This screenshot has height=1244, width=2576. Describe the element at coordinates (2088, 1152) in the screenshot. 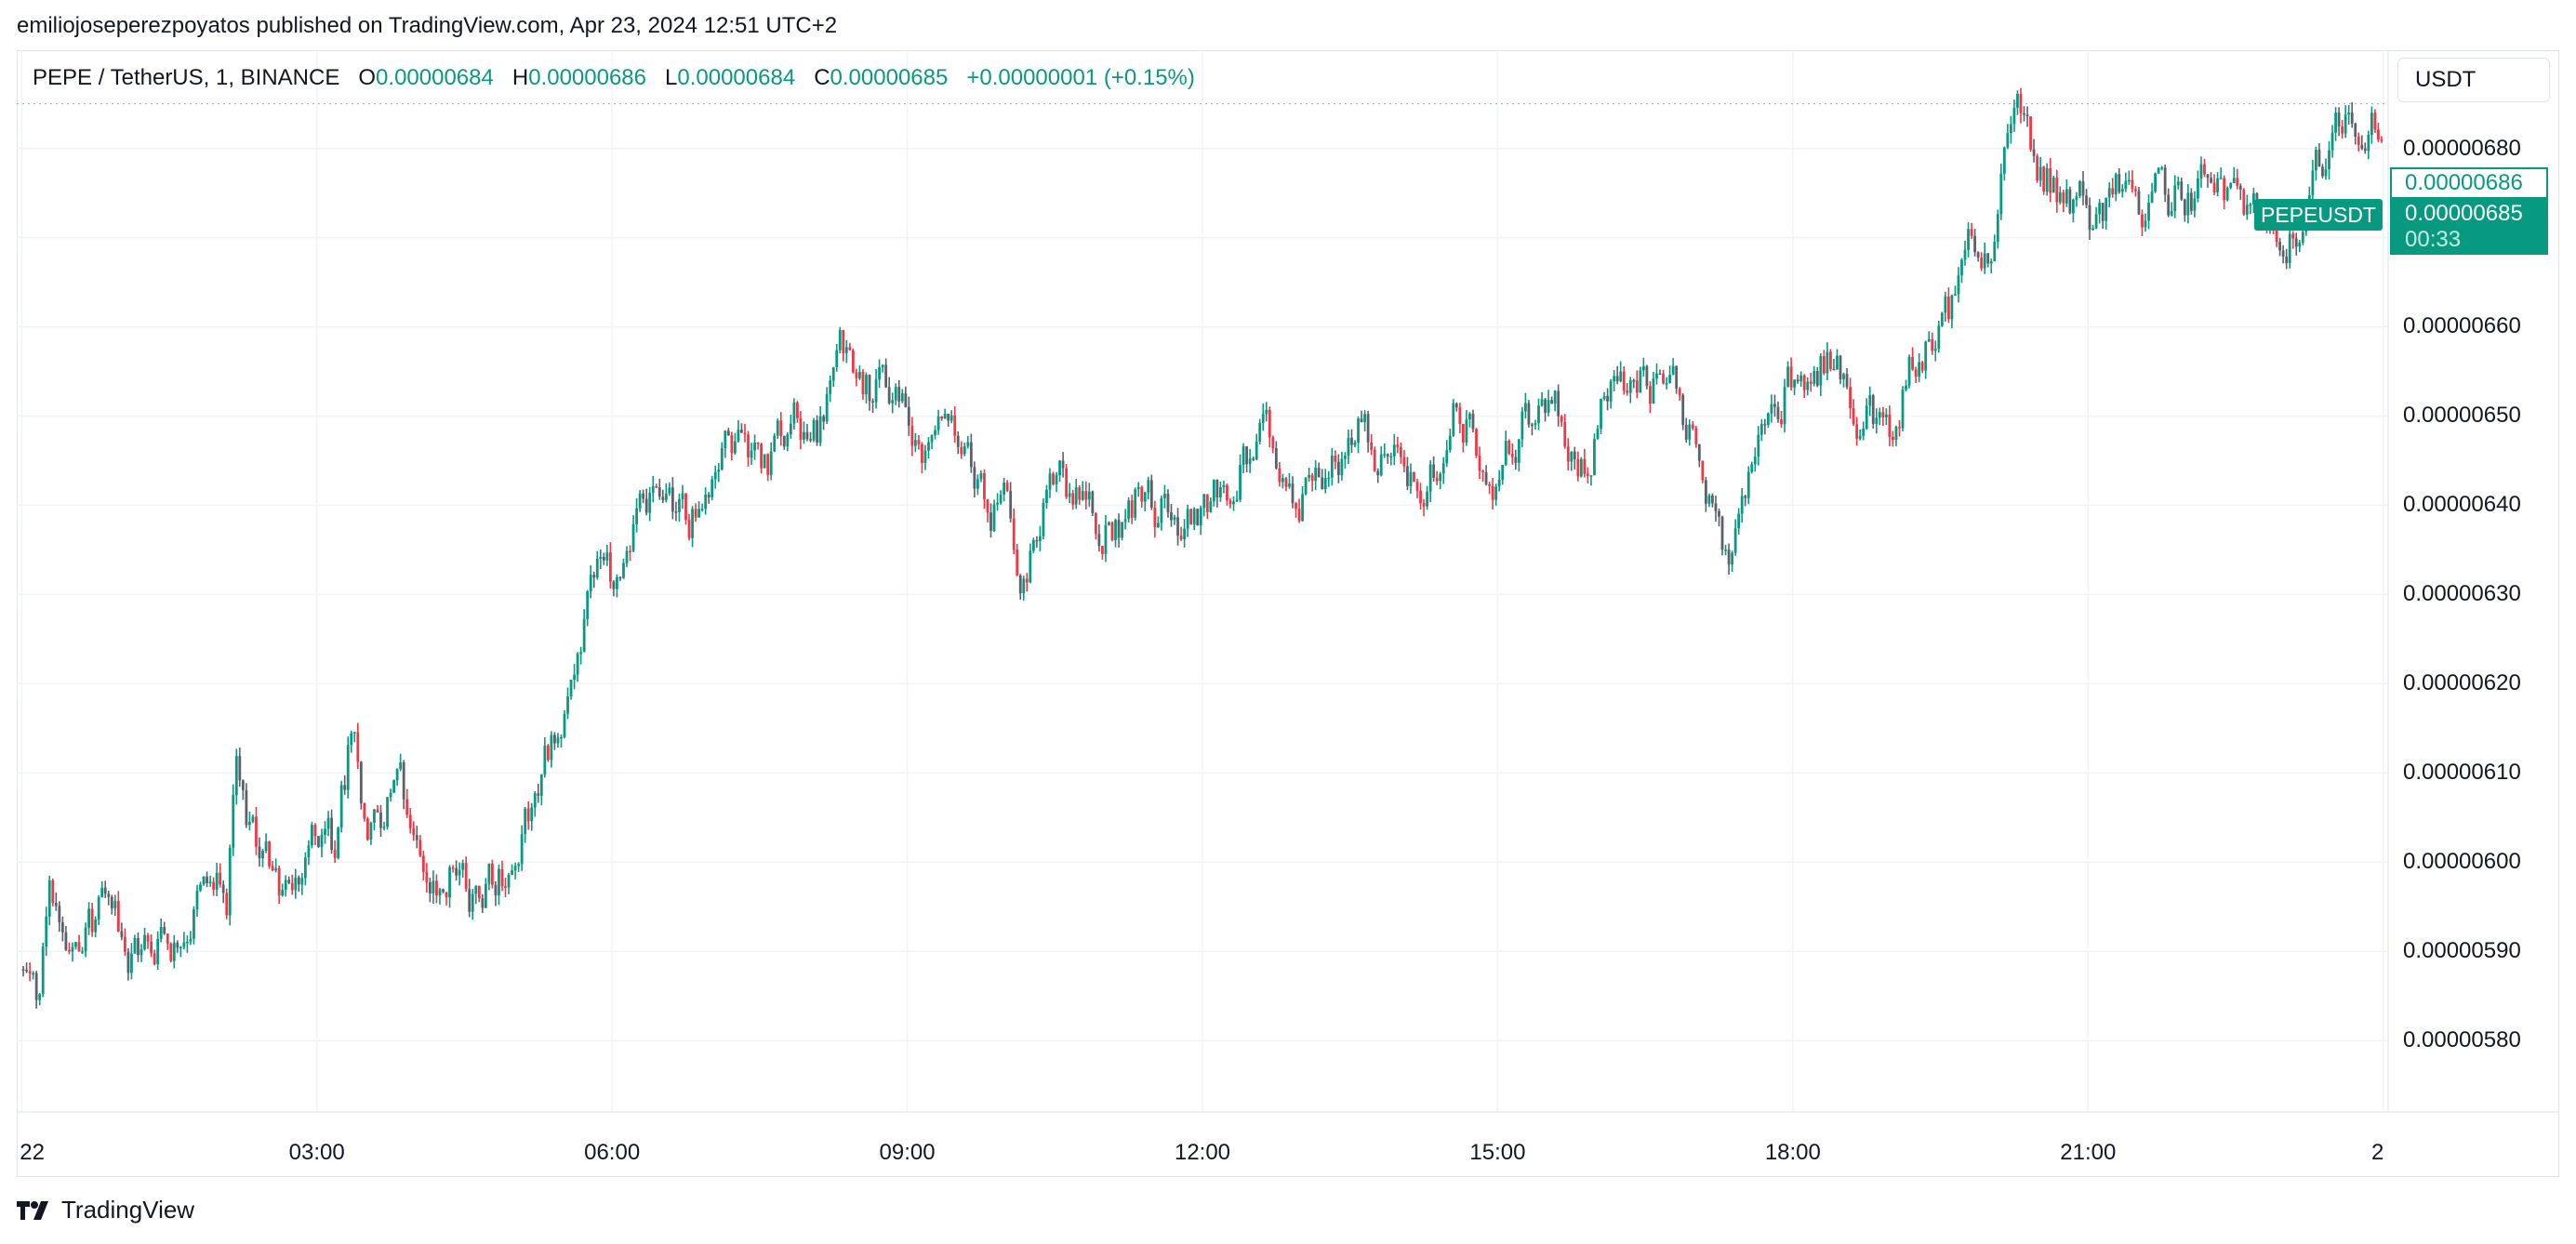

I see `time-tick-label: 21:00` at that location.